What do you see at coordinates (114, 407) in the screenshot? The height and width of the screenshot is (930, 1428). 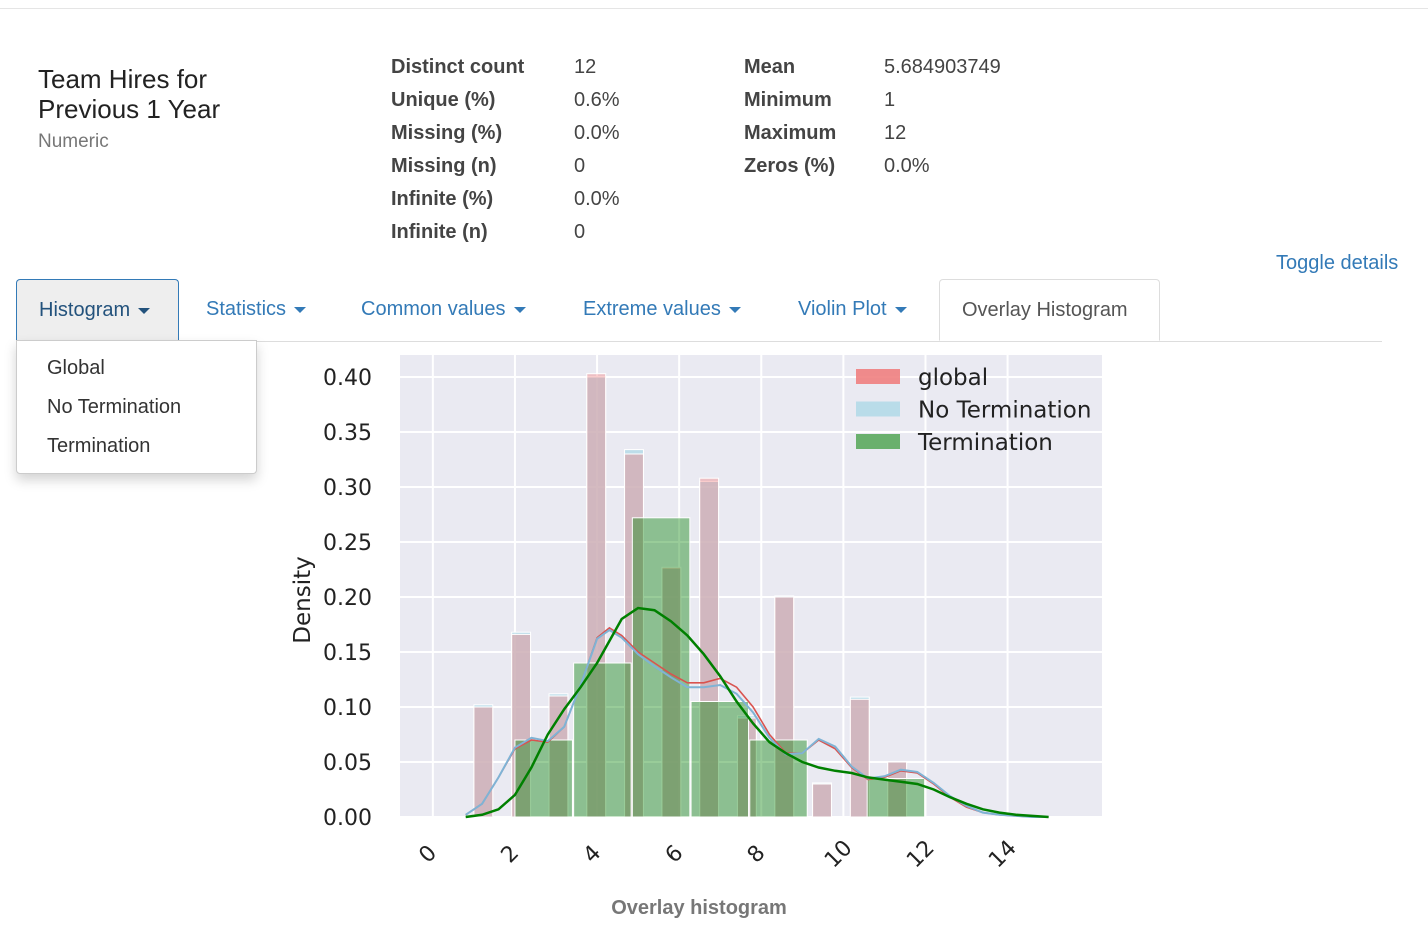 I see `menu-item-no-termination: No Termination` at bounding box center [114, 407].